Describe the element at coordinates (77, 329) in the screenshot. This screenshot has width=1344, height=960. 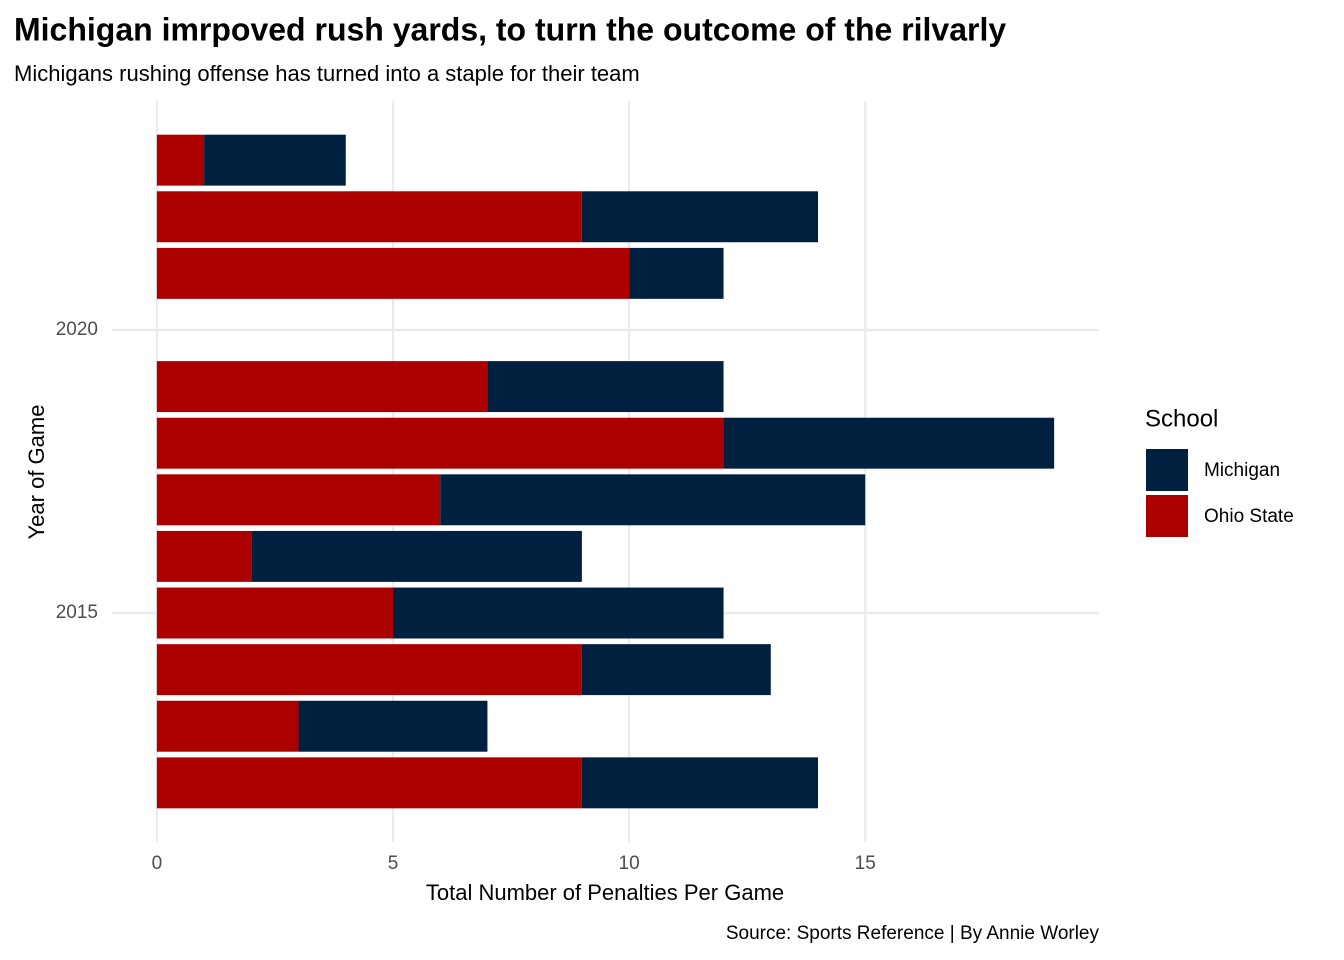
I see `y-tick-label: 2020` at that location.